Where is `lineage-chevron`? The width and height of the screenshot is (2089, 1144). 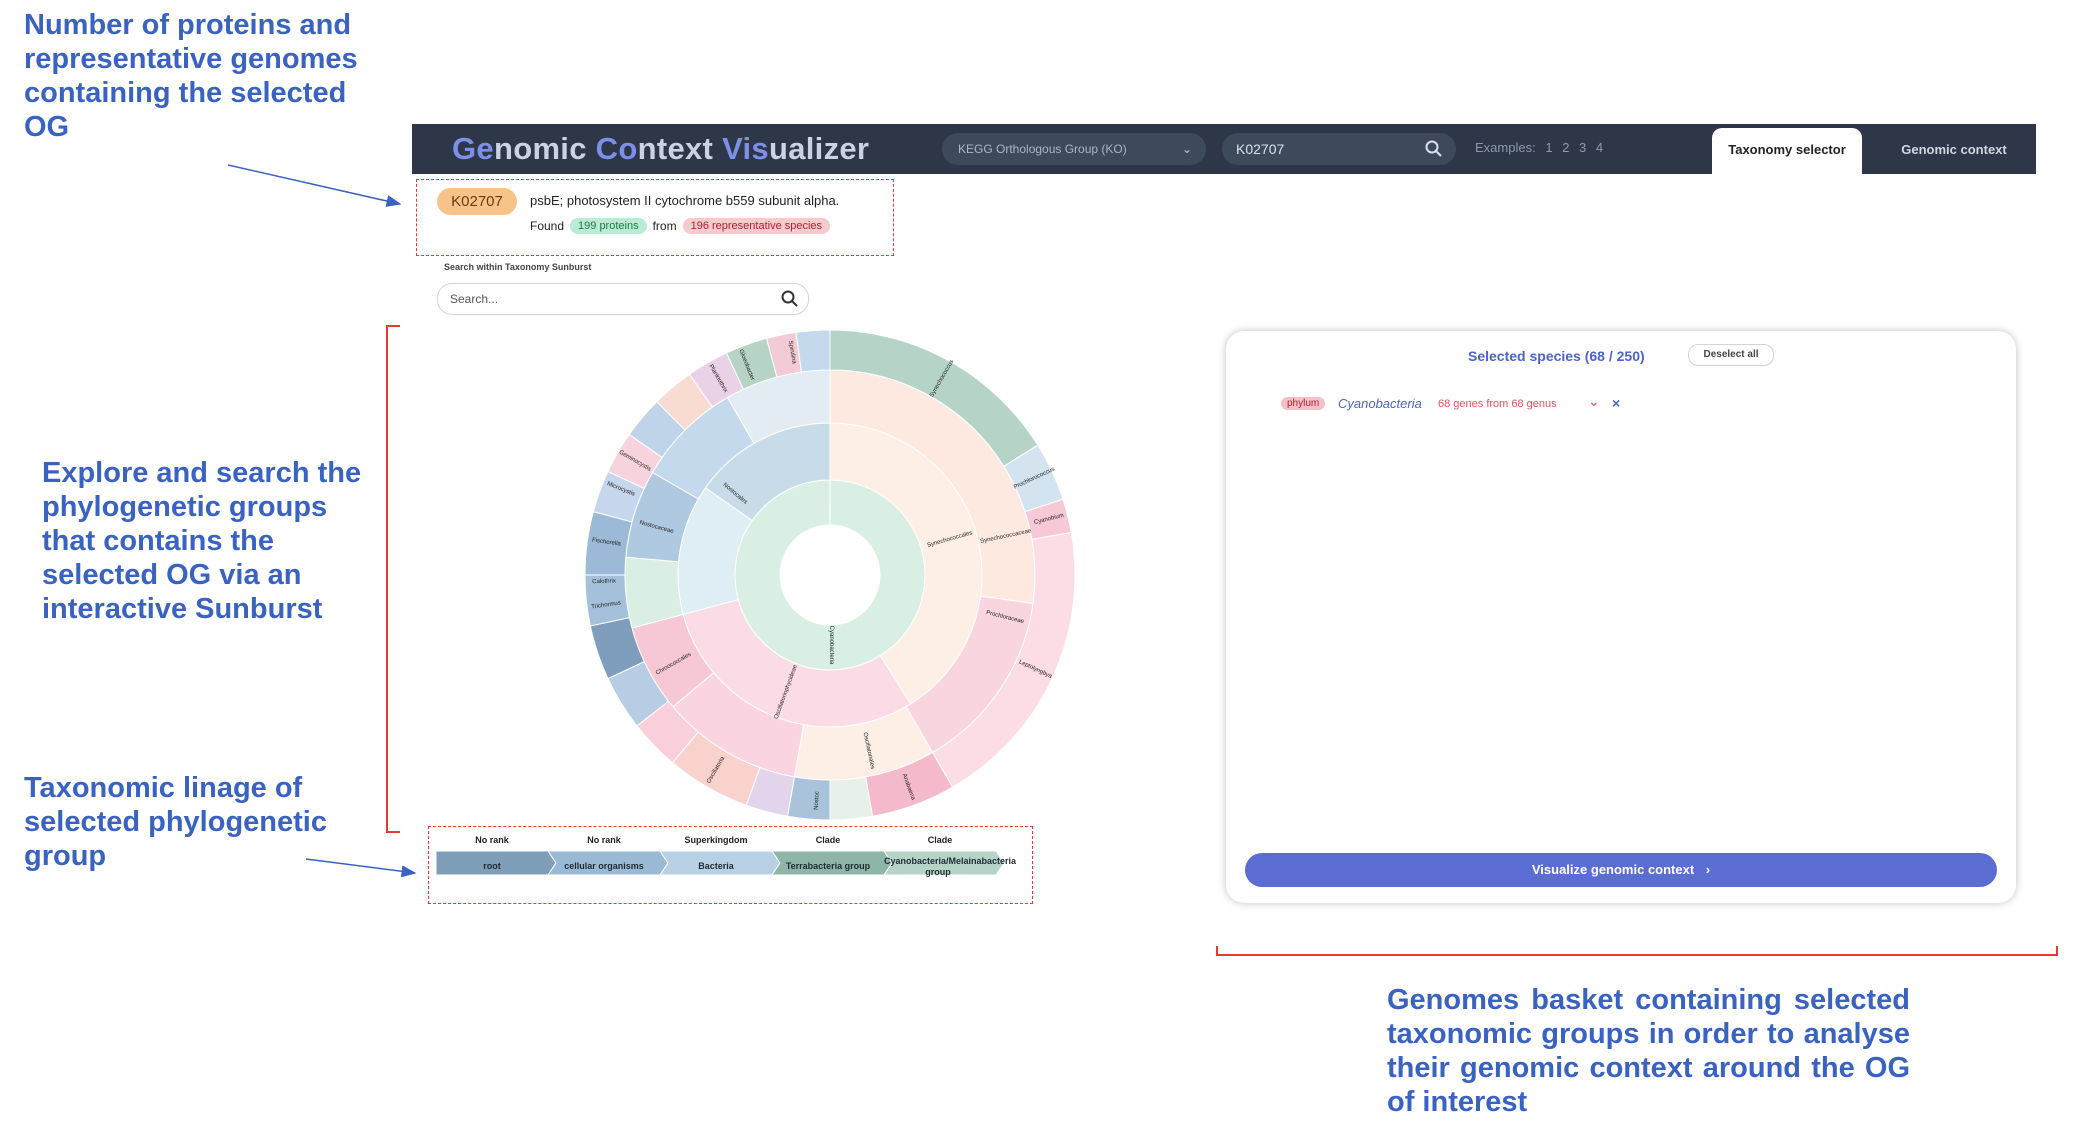
lineage-chevron is located at coordinates (944, 863).